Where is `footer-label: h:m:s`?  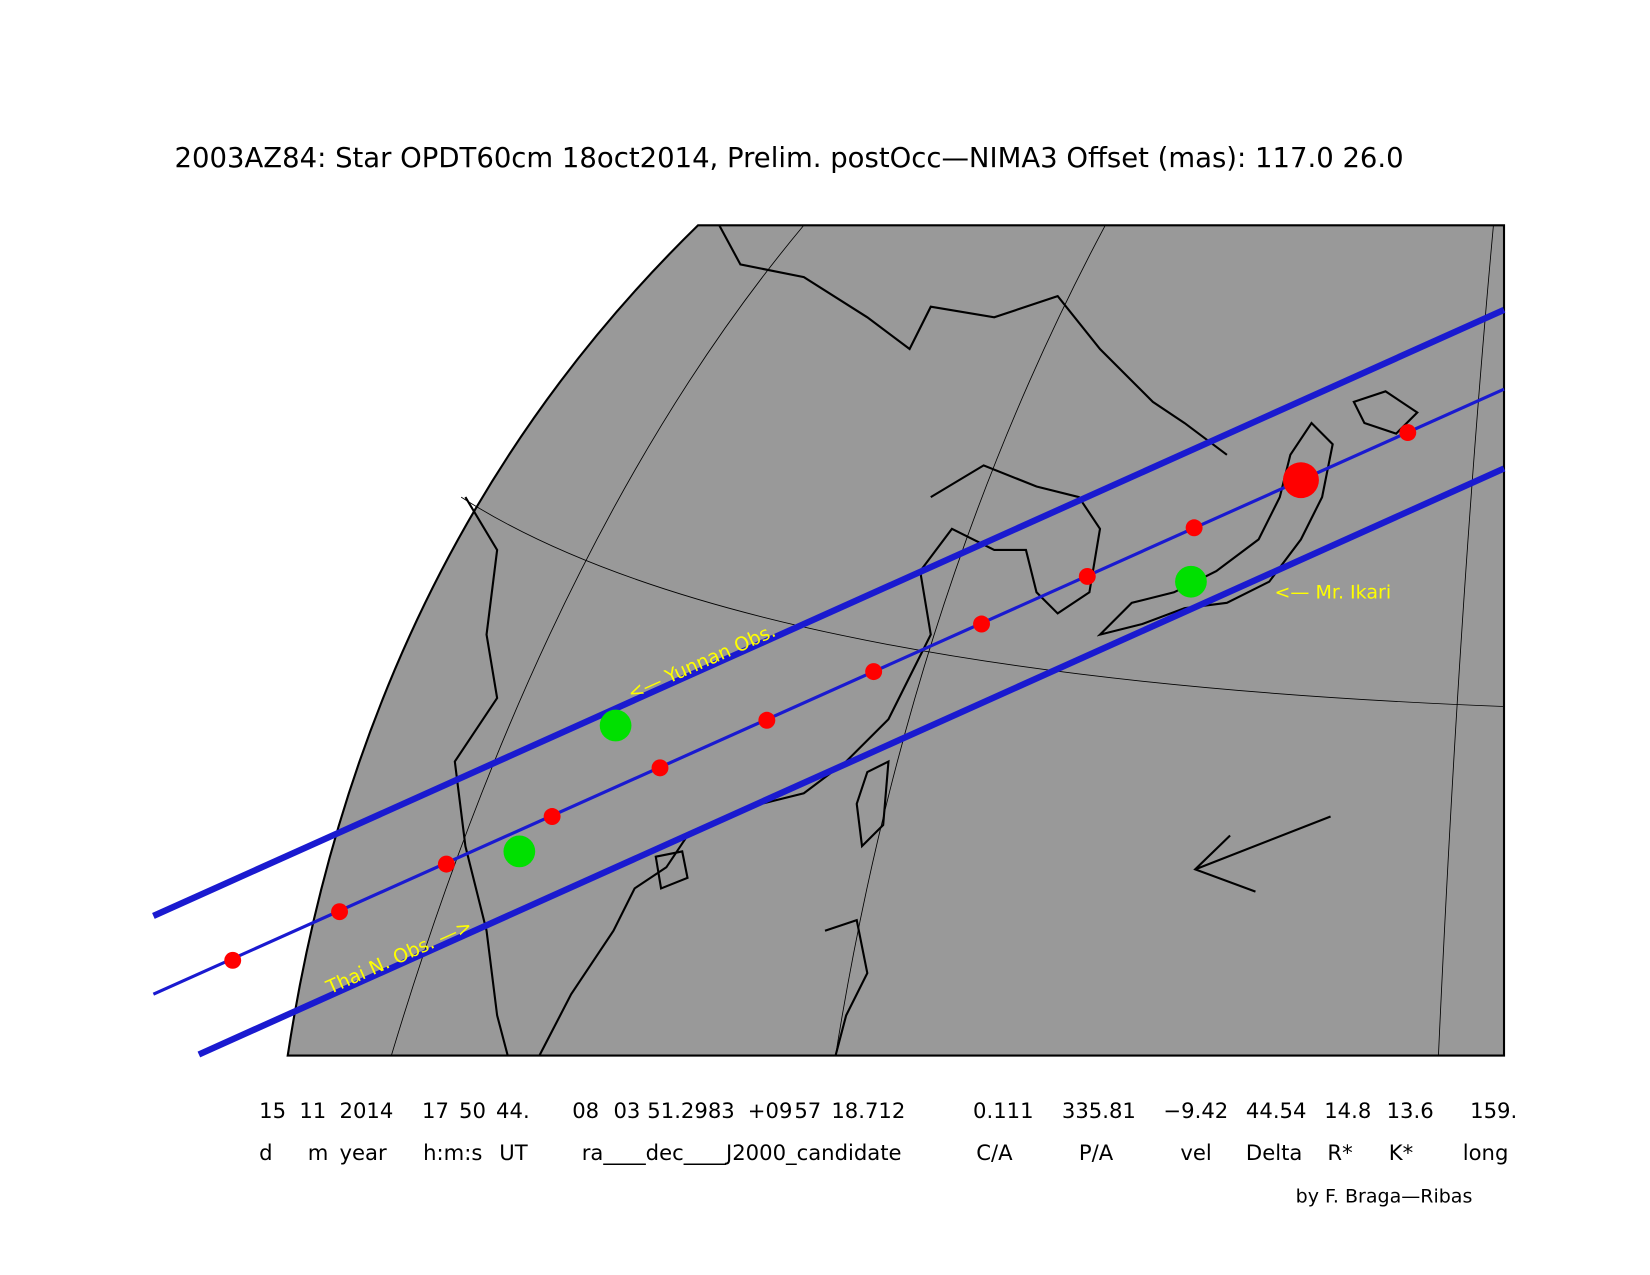 footer-label: h:m:s is located at coordinates (452, 1152).